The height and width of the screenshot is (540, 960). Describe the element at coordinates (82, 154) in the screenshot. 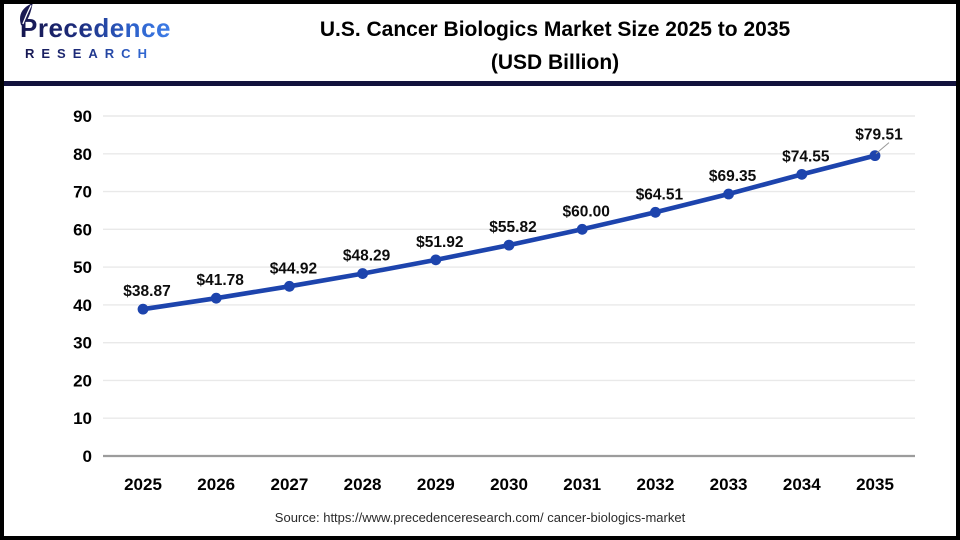

I see `y-axis-label: 80` at that location.